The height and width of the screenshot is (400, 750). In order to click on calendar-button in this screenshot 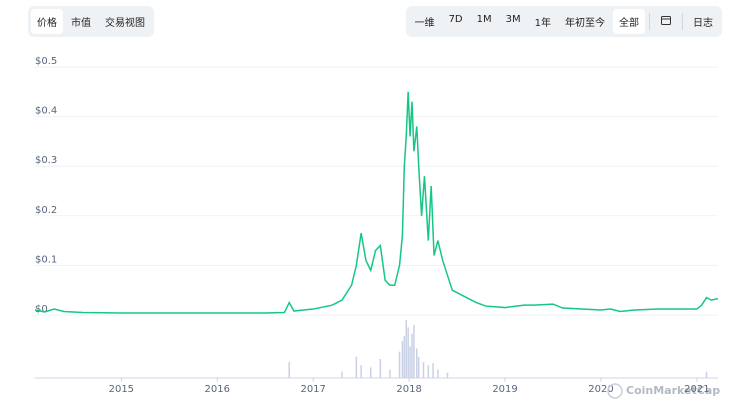, I will do `click(666, 21)`.